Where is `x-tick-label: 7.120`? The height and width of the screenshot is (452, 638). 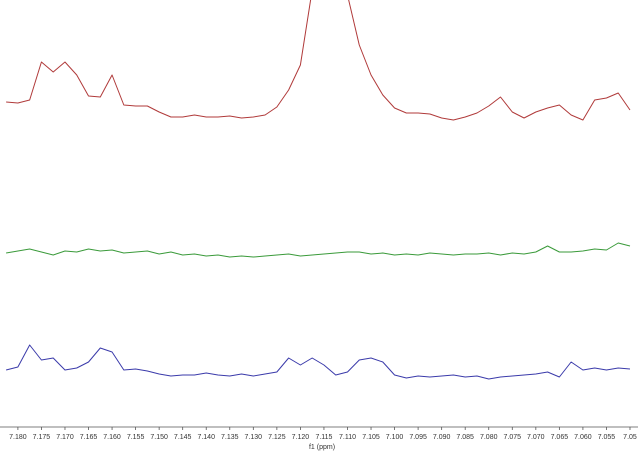
x-tick-label: 7.120 is located at coordinates (301, 437).